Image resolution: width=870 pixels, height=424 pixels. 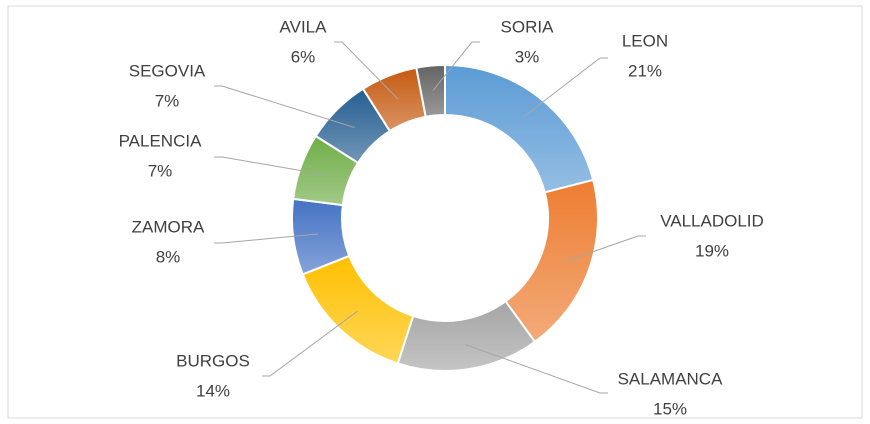 I want to click on category-label: VALLADOLID, so click(x=712, y=220).